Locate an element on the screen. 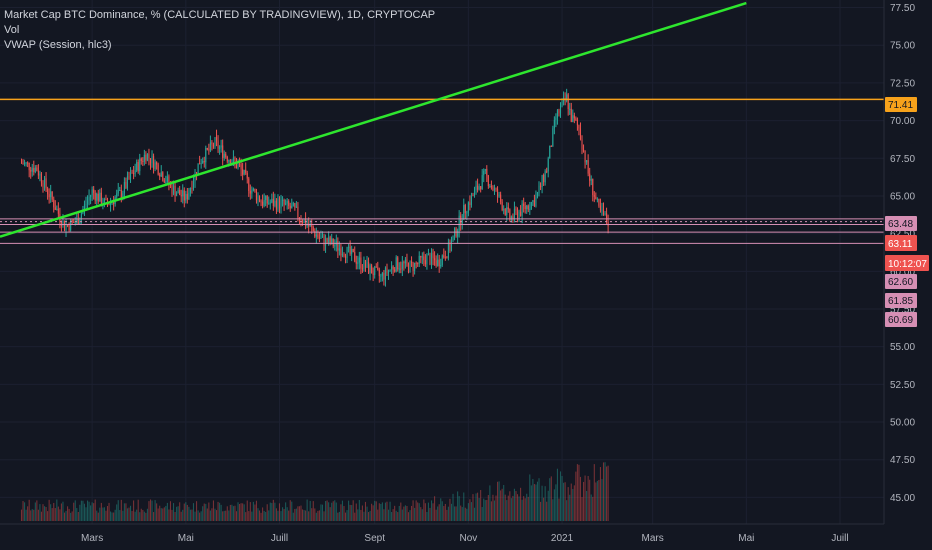 Image resolution: width=932 pixels, height=550 pixels. time-tick-label: Juill is located at coordinates (839, 538).